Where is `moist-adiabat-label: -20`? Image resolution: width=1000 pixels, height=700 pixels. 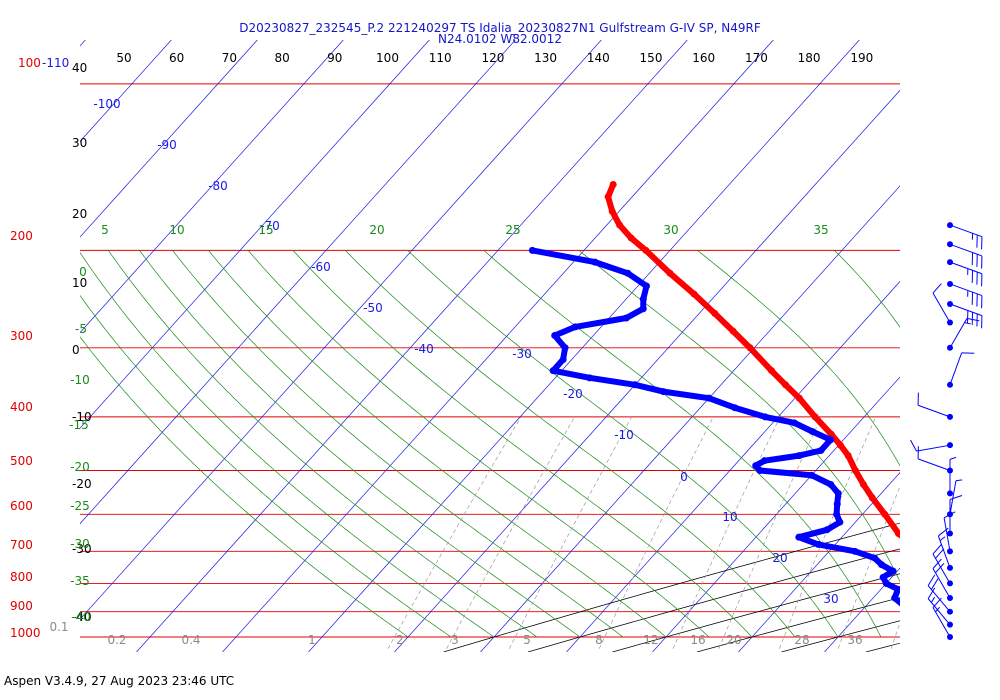 moist-adiabat-label: -20 is located at coordinates (80, 467).